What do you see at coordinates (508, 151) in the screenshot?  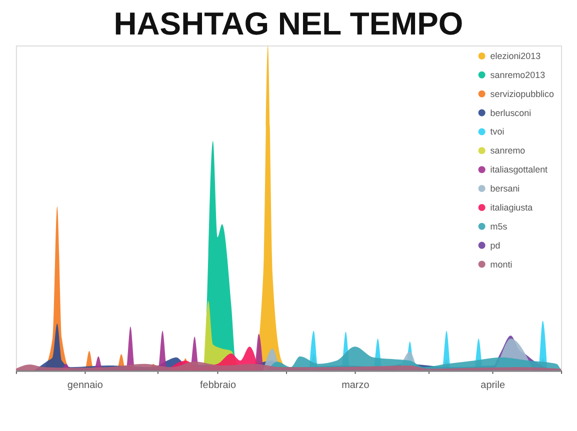 I see `legend-label: sanremo` at bounding box center [508, 151].